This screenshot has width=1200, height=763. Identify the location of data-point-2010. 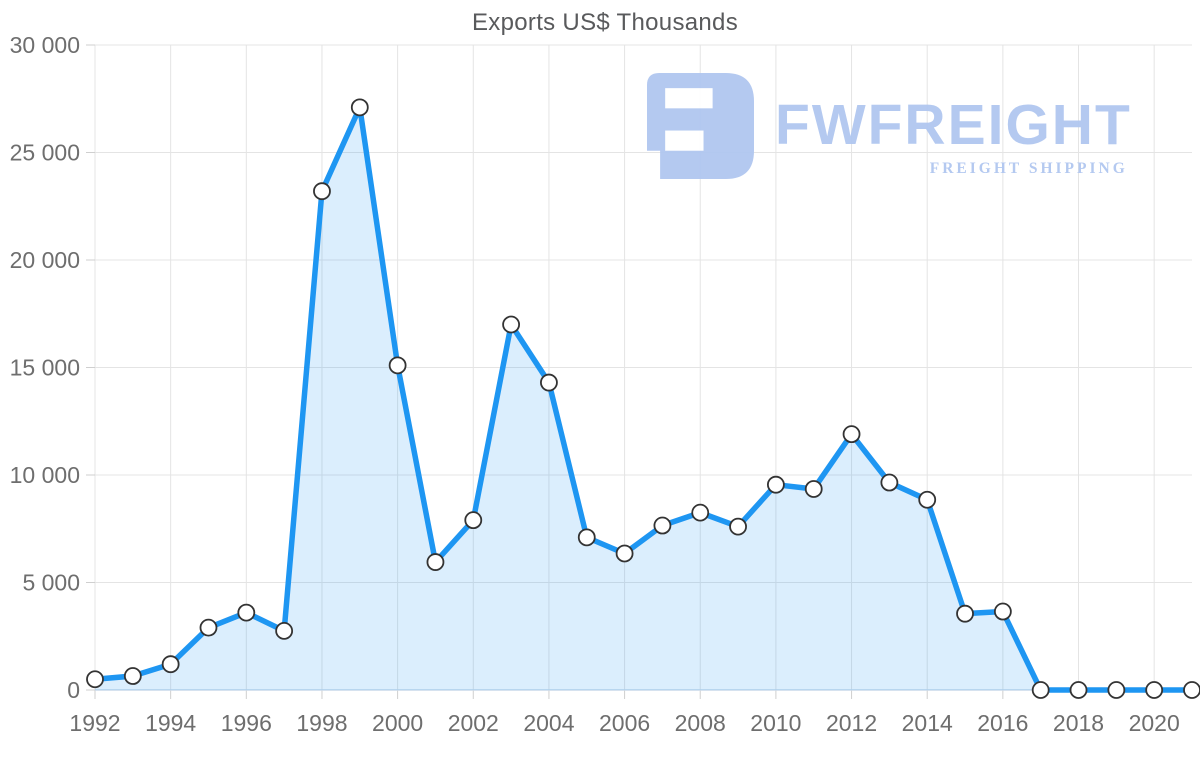
(775, 484).